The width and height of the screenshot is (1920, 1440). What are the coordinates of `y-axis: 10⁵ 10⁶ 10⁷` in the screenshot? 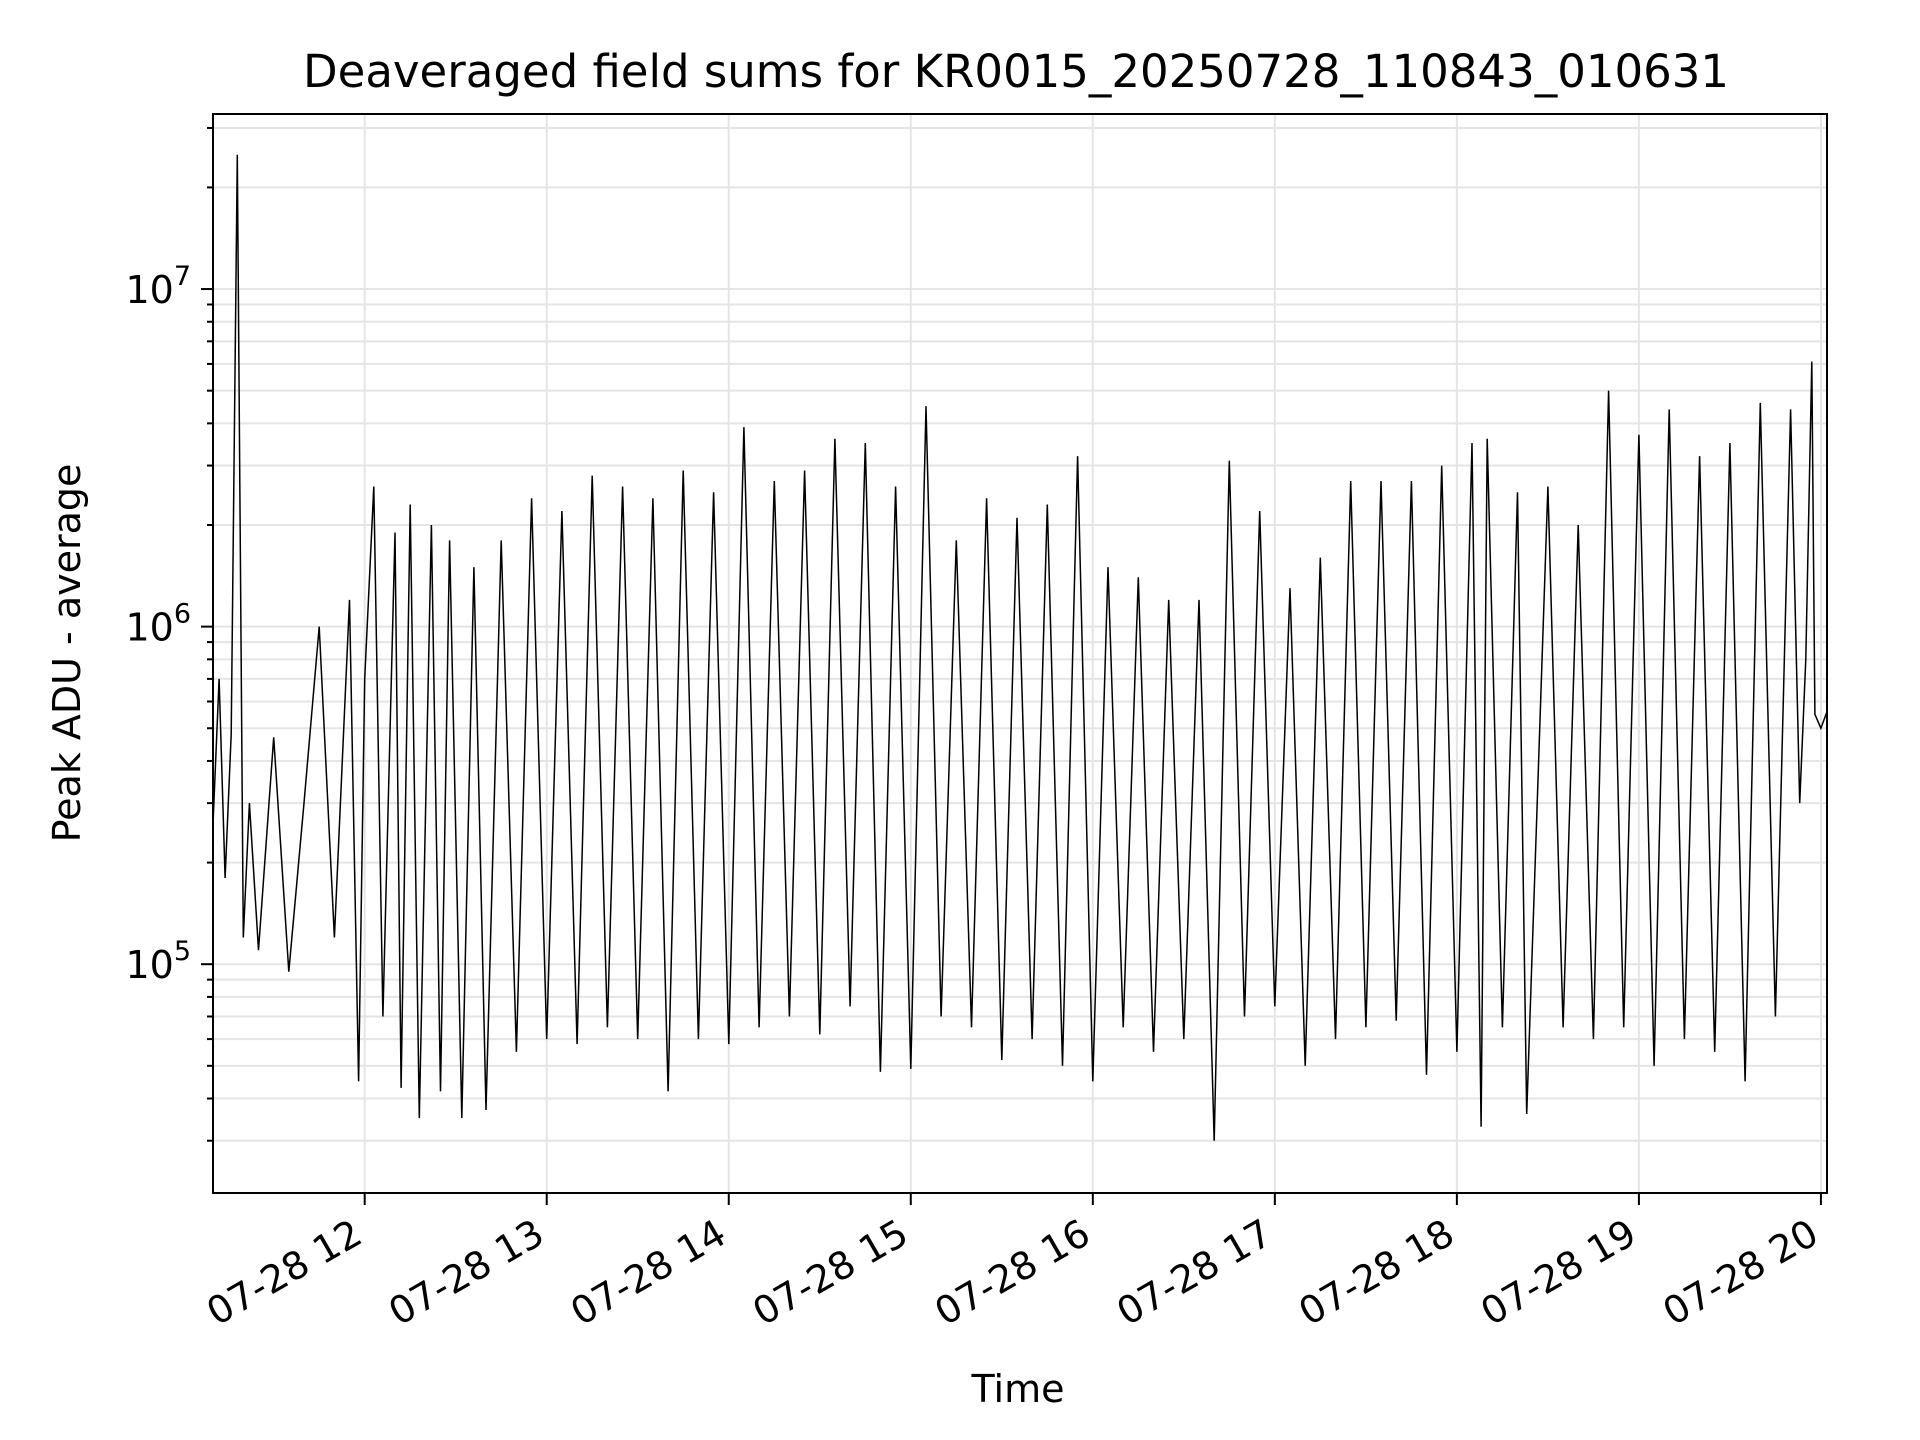 It's located at (169, 634).